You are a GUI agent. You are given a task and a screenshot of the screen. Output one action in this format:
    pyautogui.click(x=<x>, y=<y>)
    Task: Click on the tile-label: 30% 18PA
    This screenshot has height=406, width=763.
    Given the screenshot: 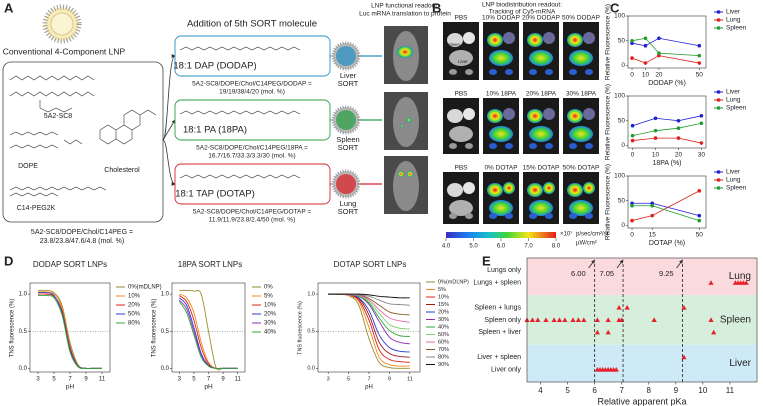 What is the action you would take?
    pyautogui.click(x=581, y=94)
    